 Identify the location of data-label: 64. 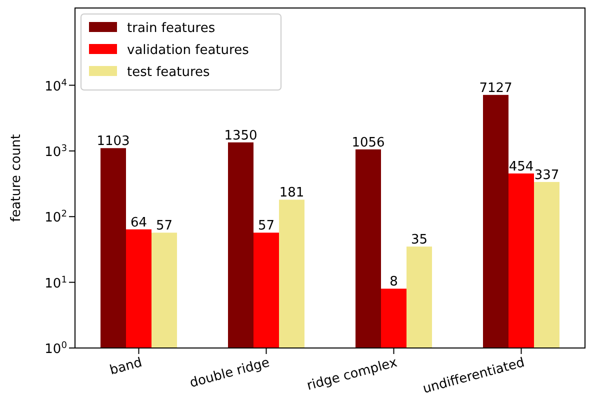
(139, 222).